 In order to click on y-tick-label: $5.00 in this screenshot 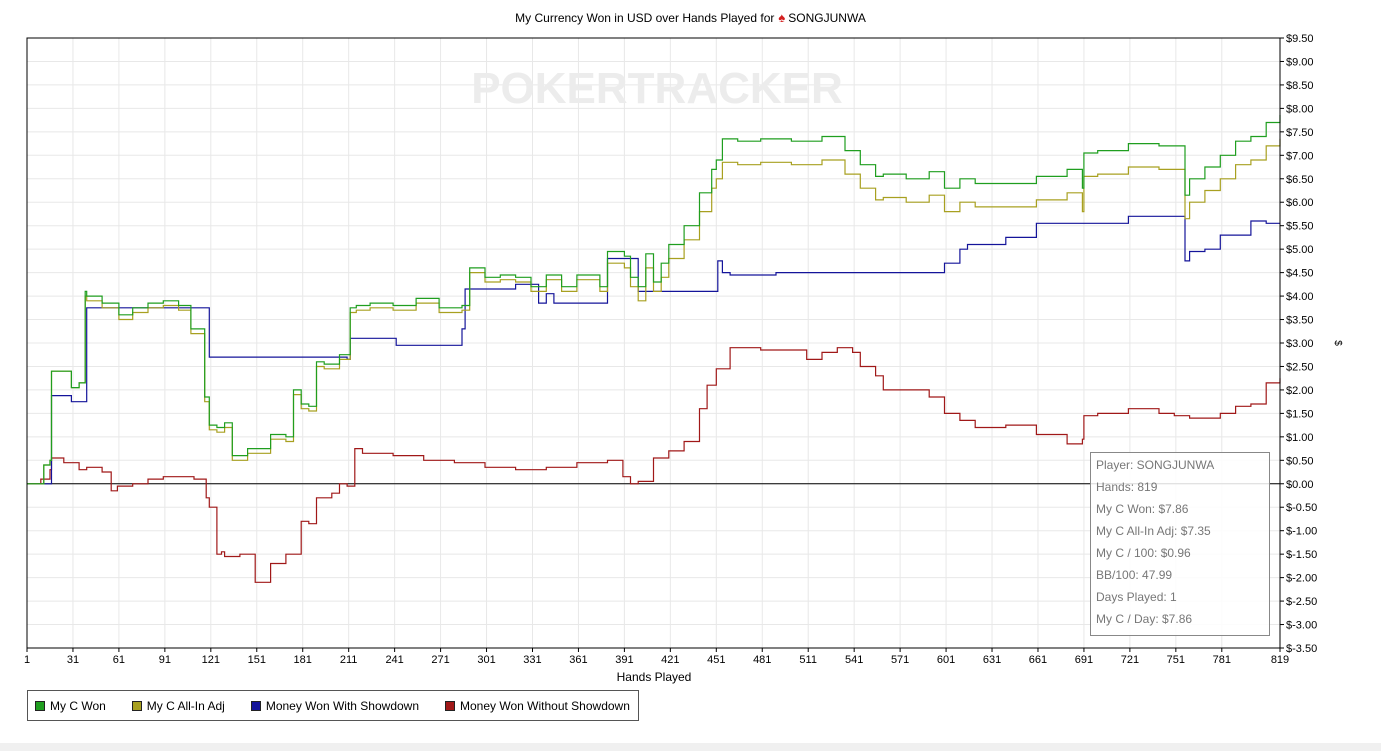, I will do `click(1300, 250)`.